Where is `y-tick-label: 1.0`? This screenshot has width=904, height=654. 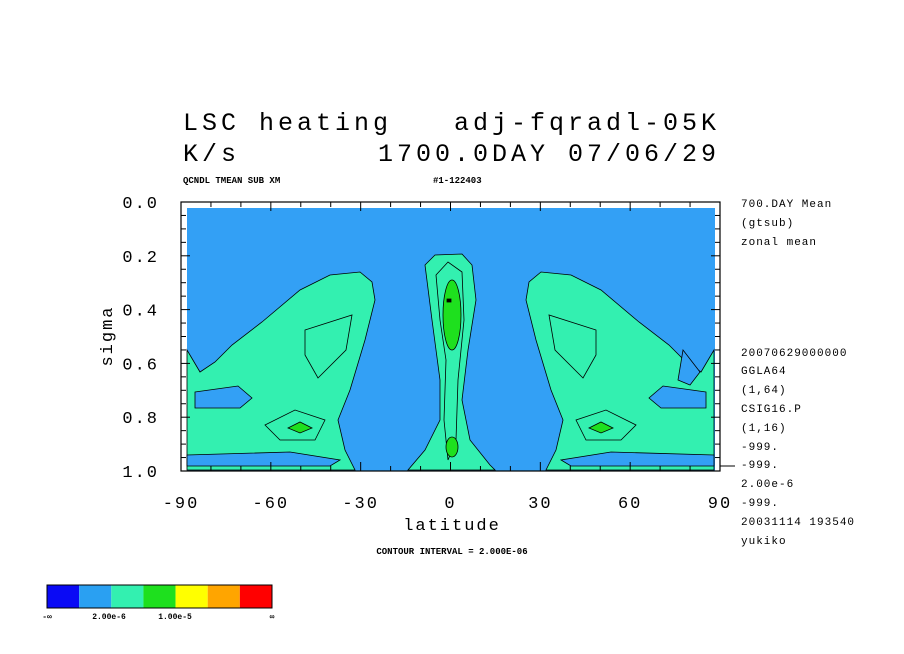
y-tick-label: 1.0 is located at coordinates (140, 473).